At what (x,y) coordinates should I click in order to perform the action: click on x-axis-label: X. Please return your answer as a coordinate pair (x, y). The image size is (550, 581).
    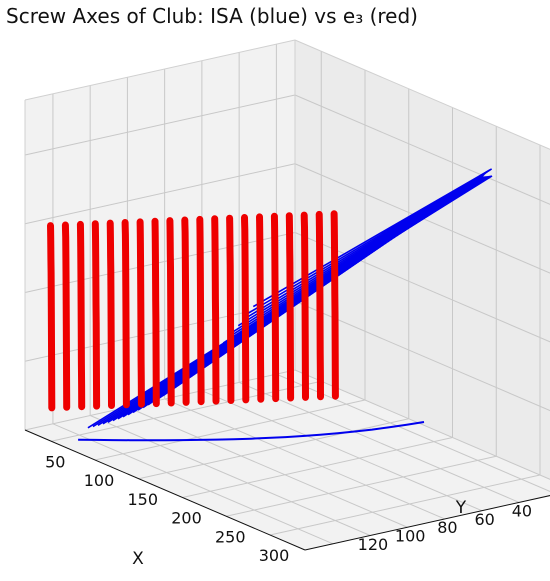
    Looking at the image, I should click on (138, 559).